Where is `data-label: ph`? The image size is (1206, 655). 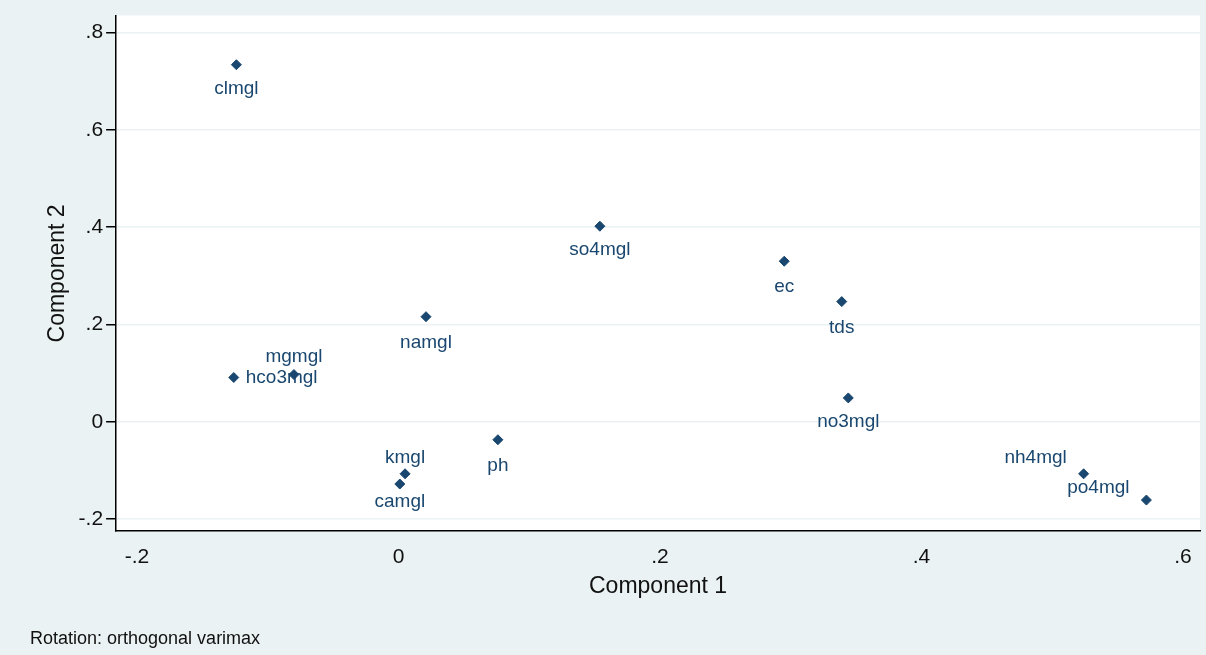 data-label: ph is located at coordinates (498, 464).